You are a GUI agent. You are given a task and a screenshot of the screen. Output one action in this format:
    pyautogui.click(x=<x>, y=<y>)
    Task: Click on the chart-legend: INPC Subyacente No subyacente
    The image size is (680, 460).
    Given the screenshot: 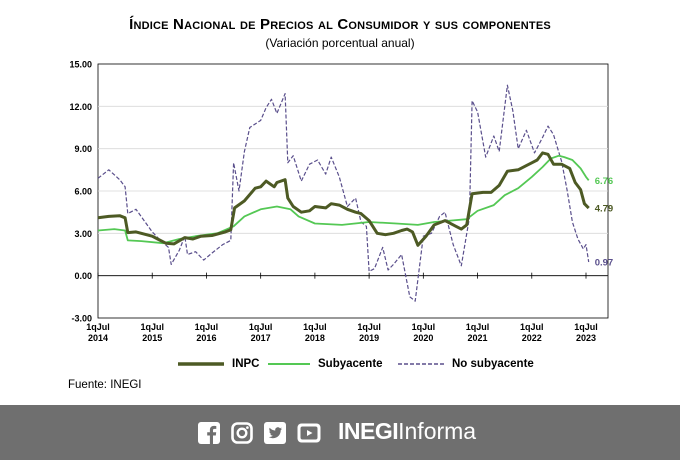 What is the action you would take?
    pyautogui.click(x=340, y=364)
    